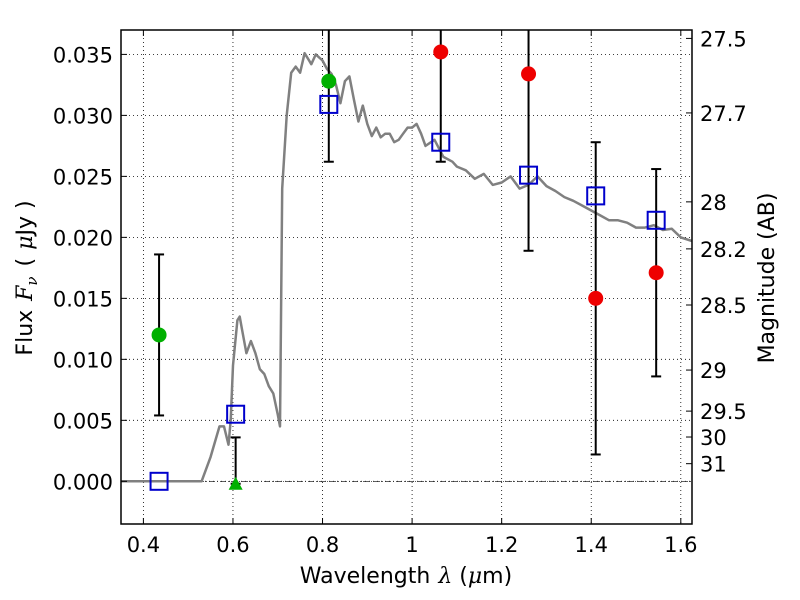  Describe the element at coordinates (25, 218) in the screenshot. I see `y-axis-label-unit: Jy )` at that location.